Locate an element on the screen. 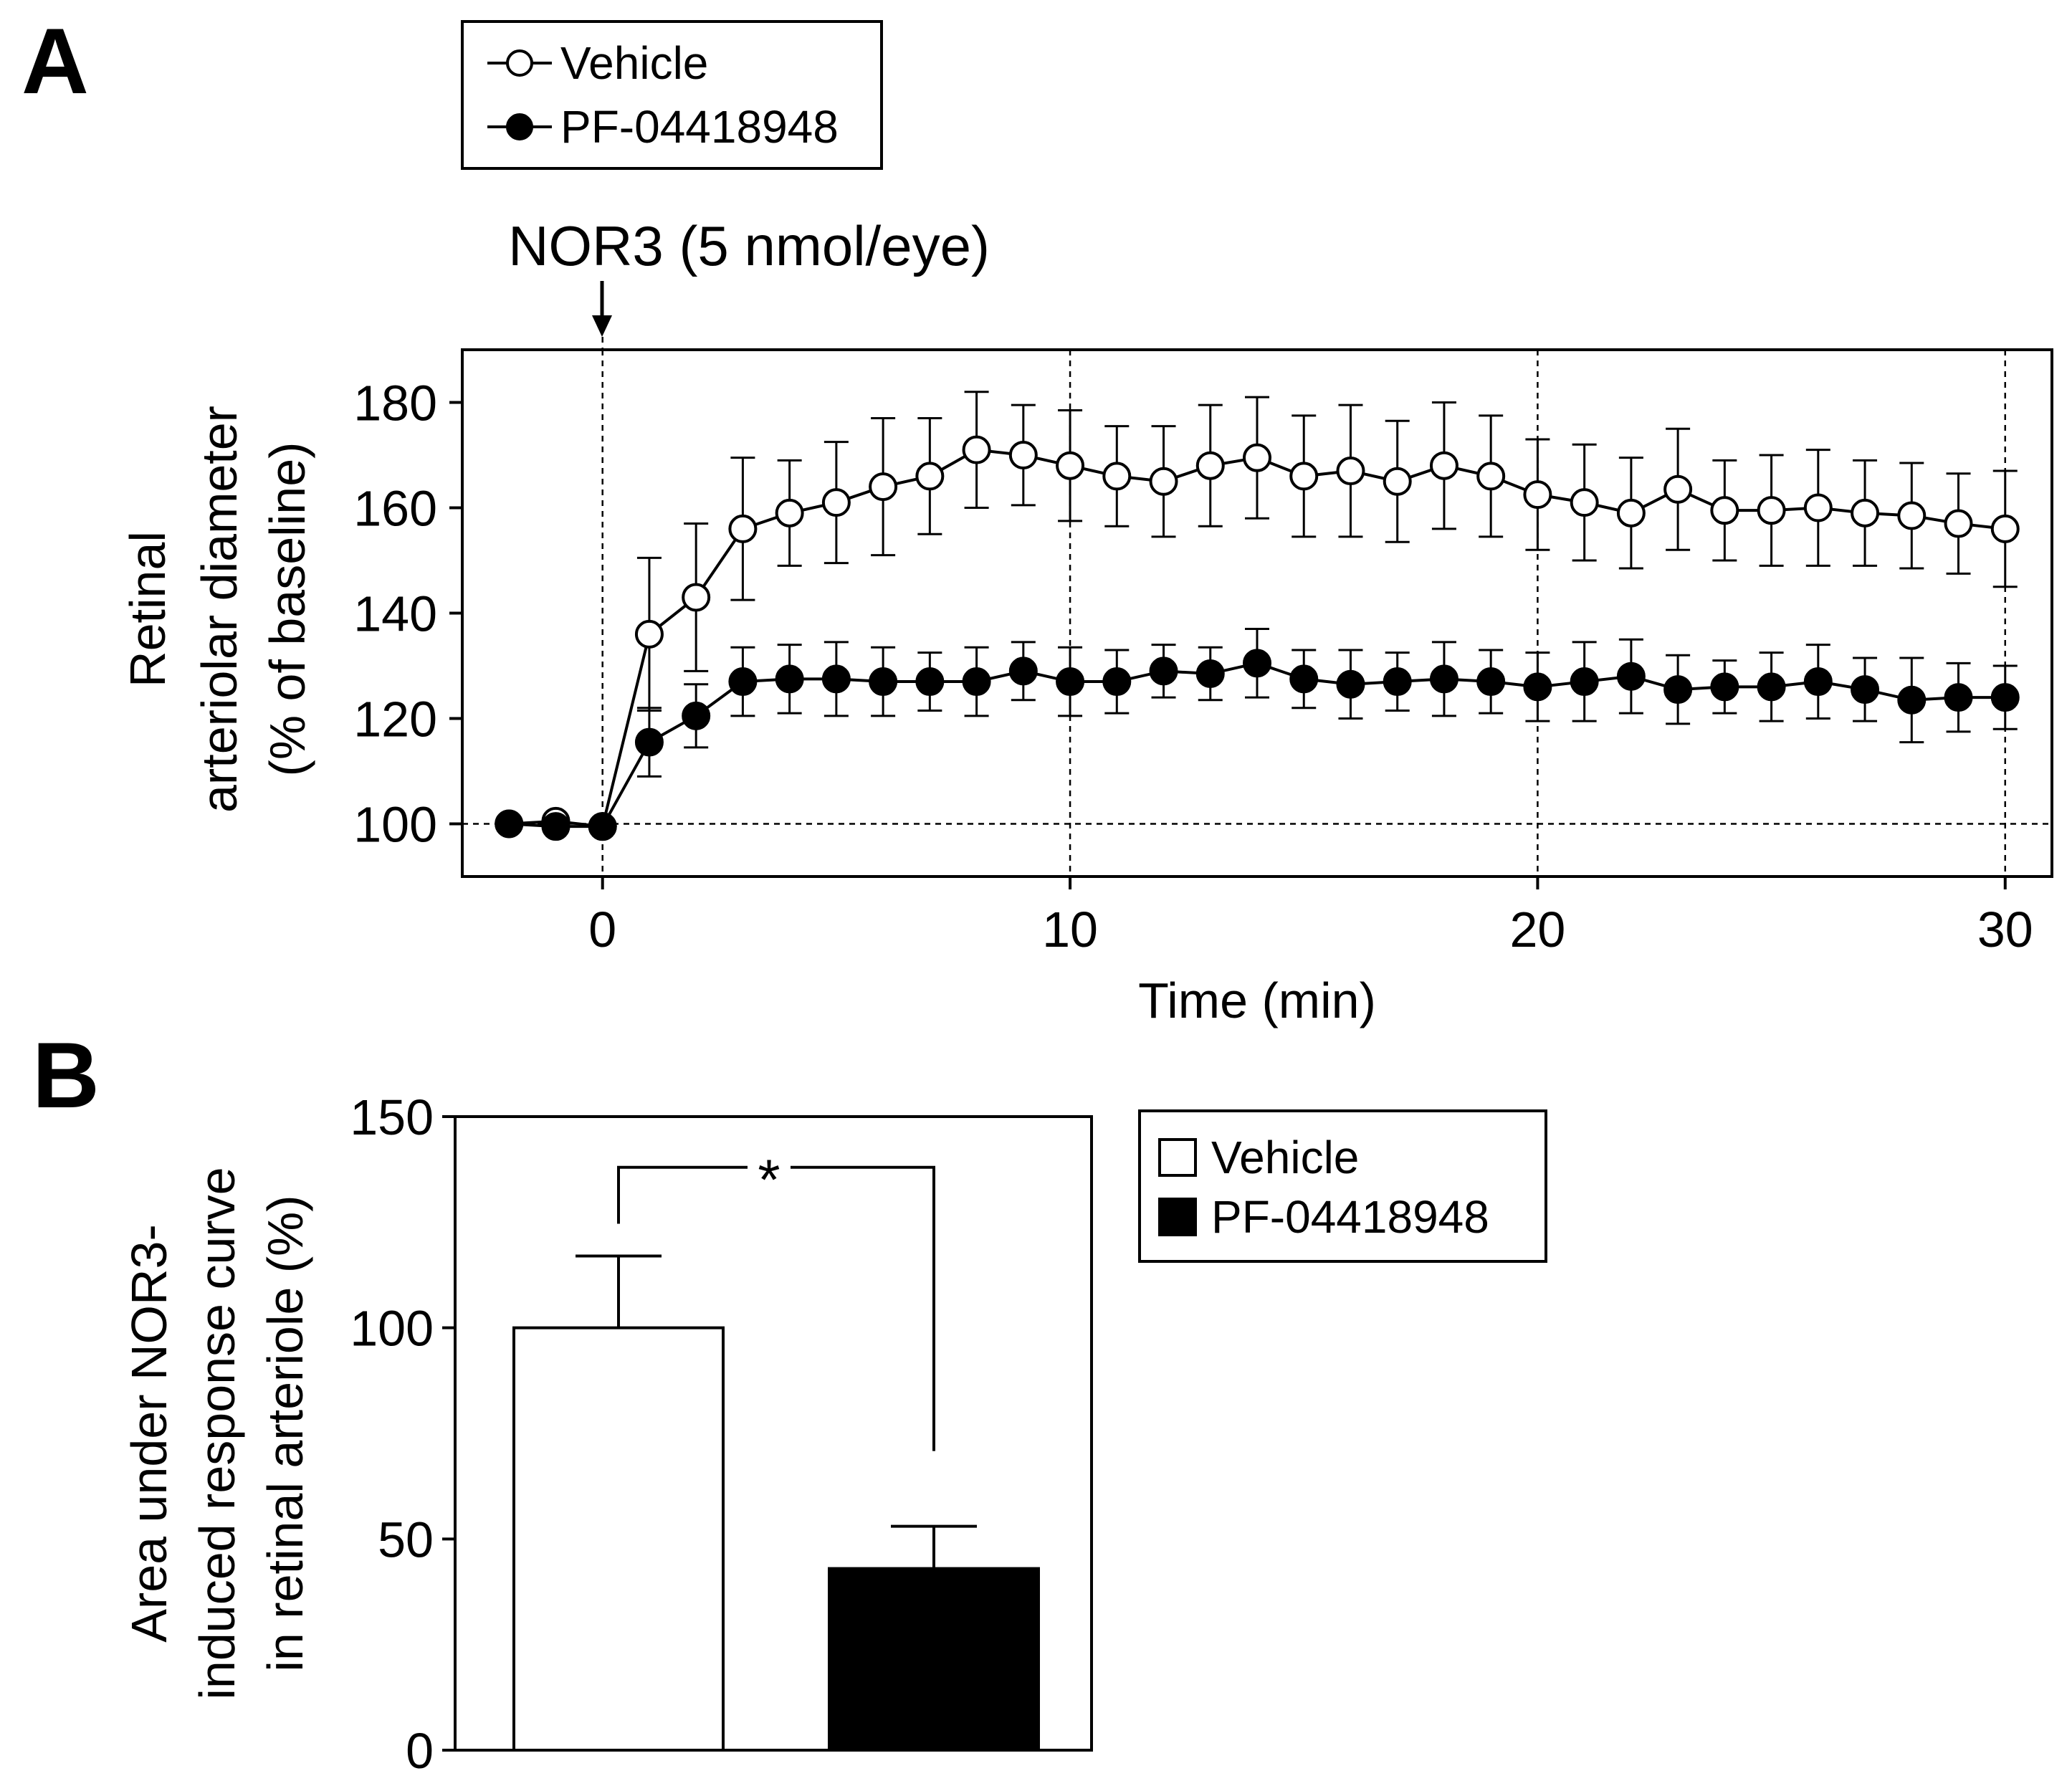 The height and width of the screenshot is (1786, 2072). legend-b-pf-swatch is located at coordinates (1177, 1217).